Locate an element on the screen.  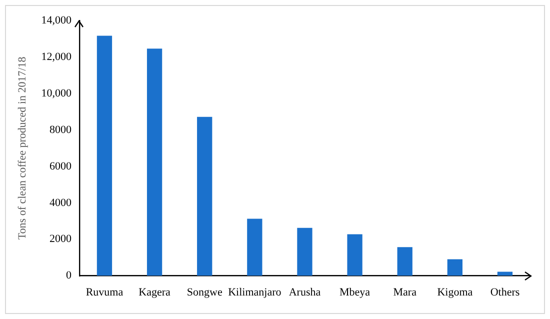
x-tick-label: Songwe is located at coordinates (204, 292).